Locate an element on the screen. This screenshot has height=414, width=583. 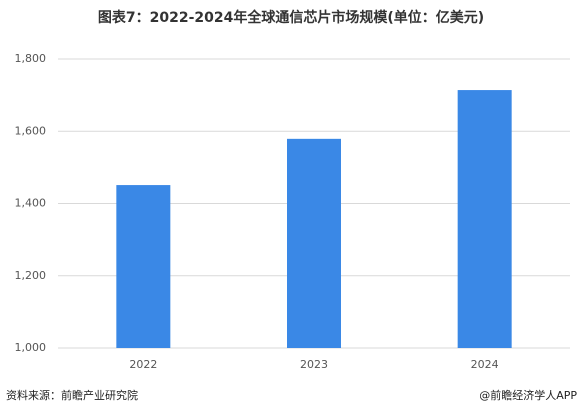
x-tick-label: 2022 is located at coordinates (143, 364).